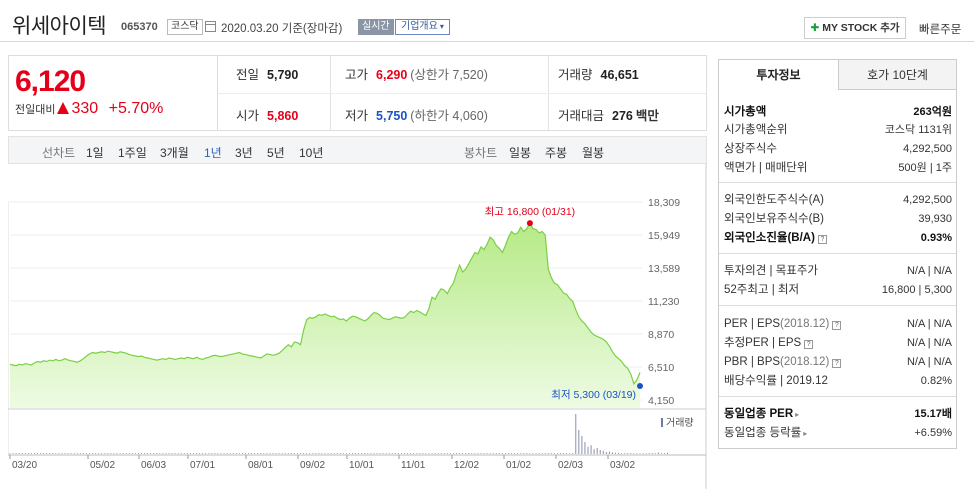 This screenshot has width=974, height=489. Describe the element at coordinates (416, 116) in the screenshot. I see `low-price: 저가 5,750 (하한가 4,060)` at that location.